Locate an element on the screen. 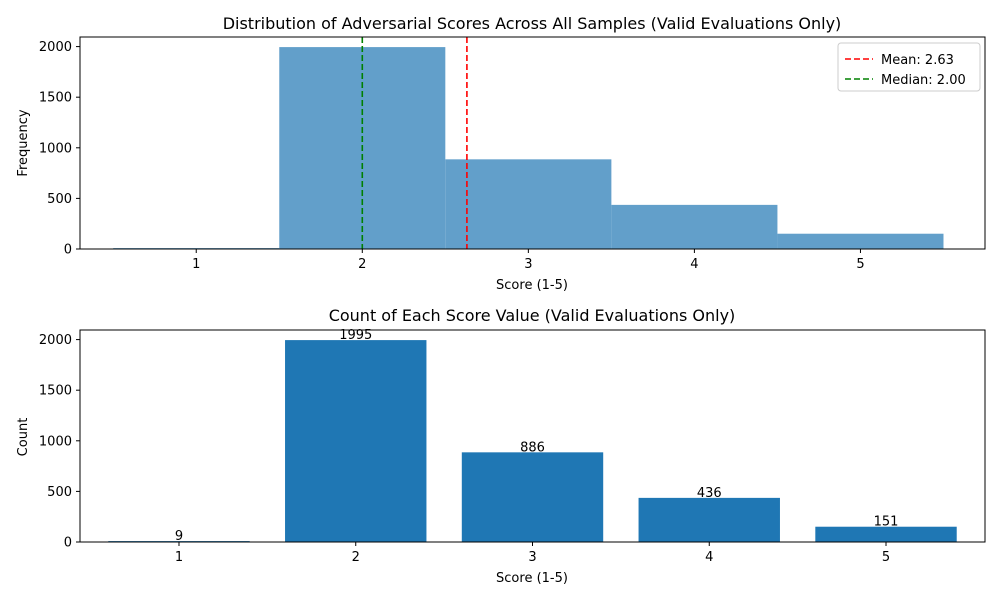 The width and height of the screenshot is (1000, 600). histogram-y-tick-label: 1000 is located at coordinates (55, 148).